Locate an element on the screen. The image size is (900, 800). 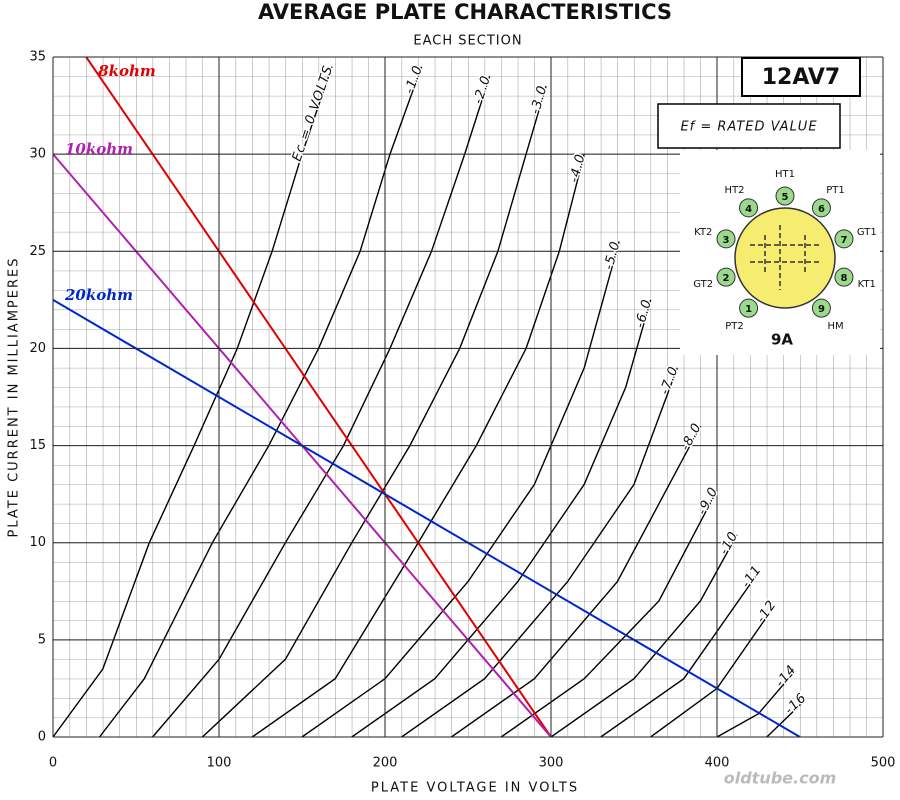
pin-label: GT1 is located at coordinates (867, 232).